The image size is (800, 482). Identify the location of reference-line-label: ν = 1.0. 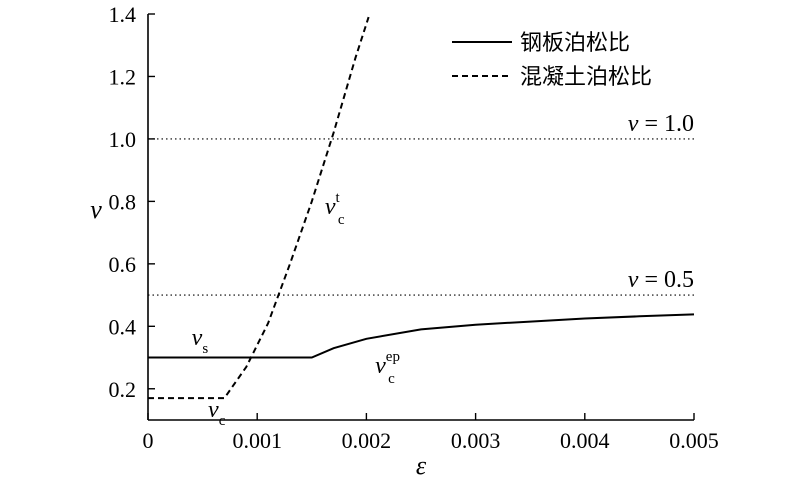
(661, 124).